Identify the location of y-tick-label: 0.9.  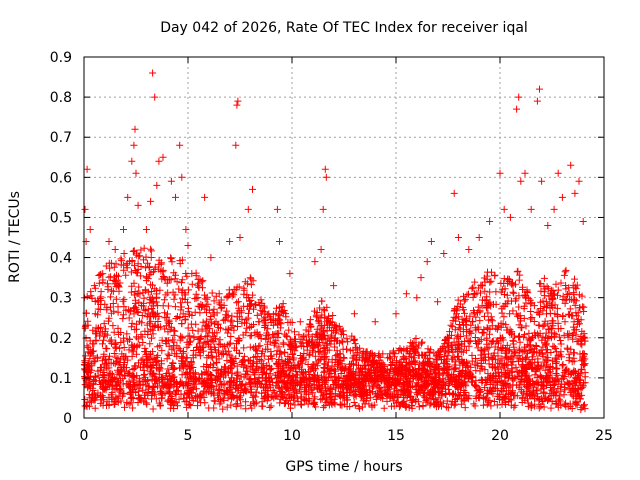
(61, 58).